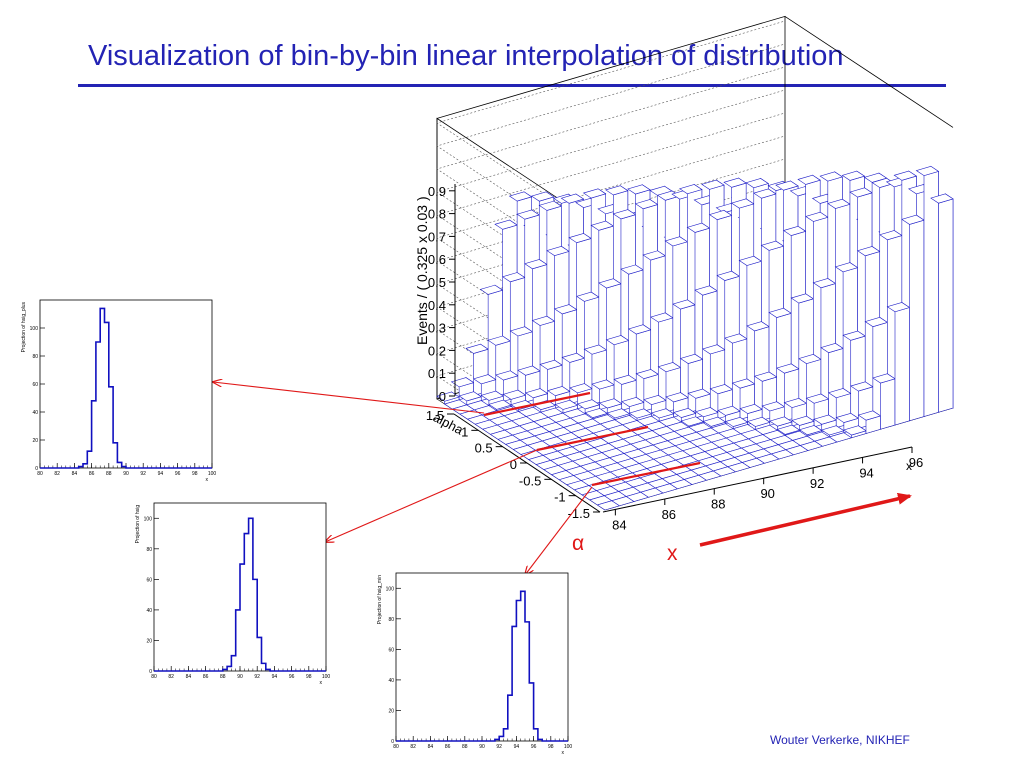 The width and height of the screenshot is (1024, 768). What do you see at coordinates (435, 415) in the screenshot?
I see `alpha-tick-label: 1.5` at bounding box center [435, 415].